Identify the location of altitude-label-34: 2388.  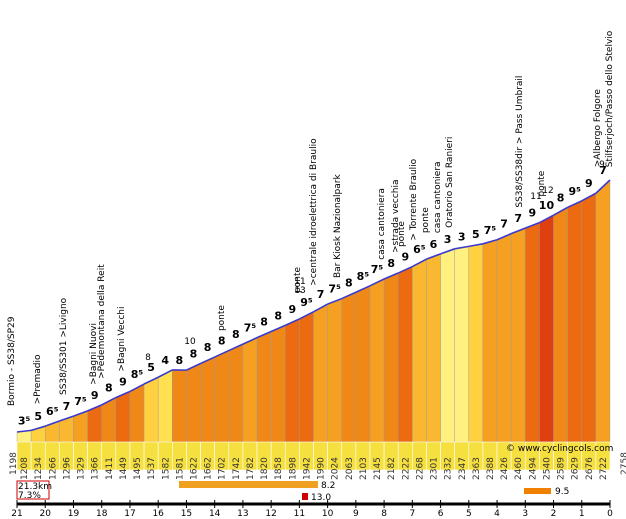
(491, 468).